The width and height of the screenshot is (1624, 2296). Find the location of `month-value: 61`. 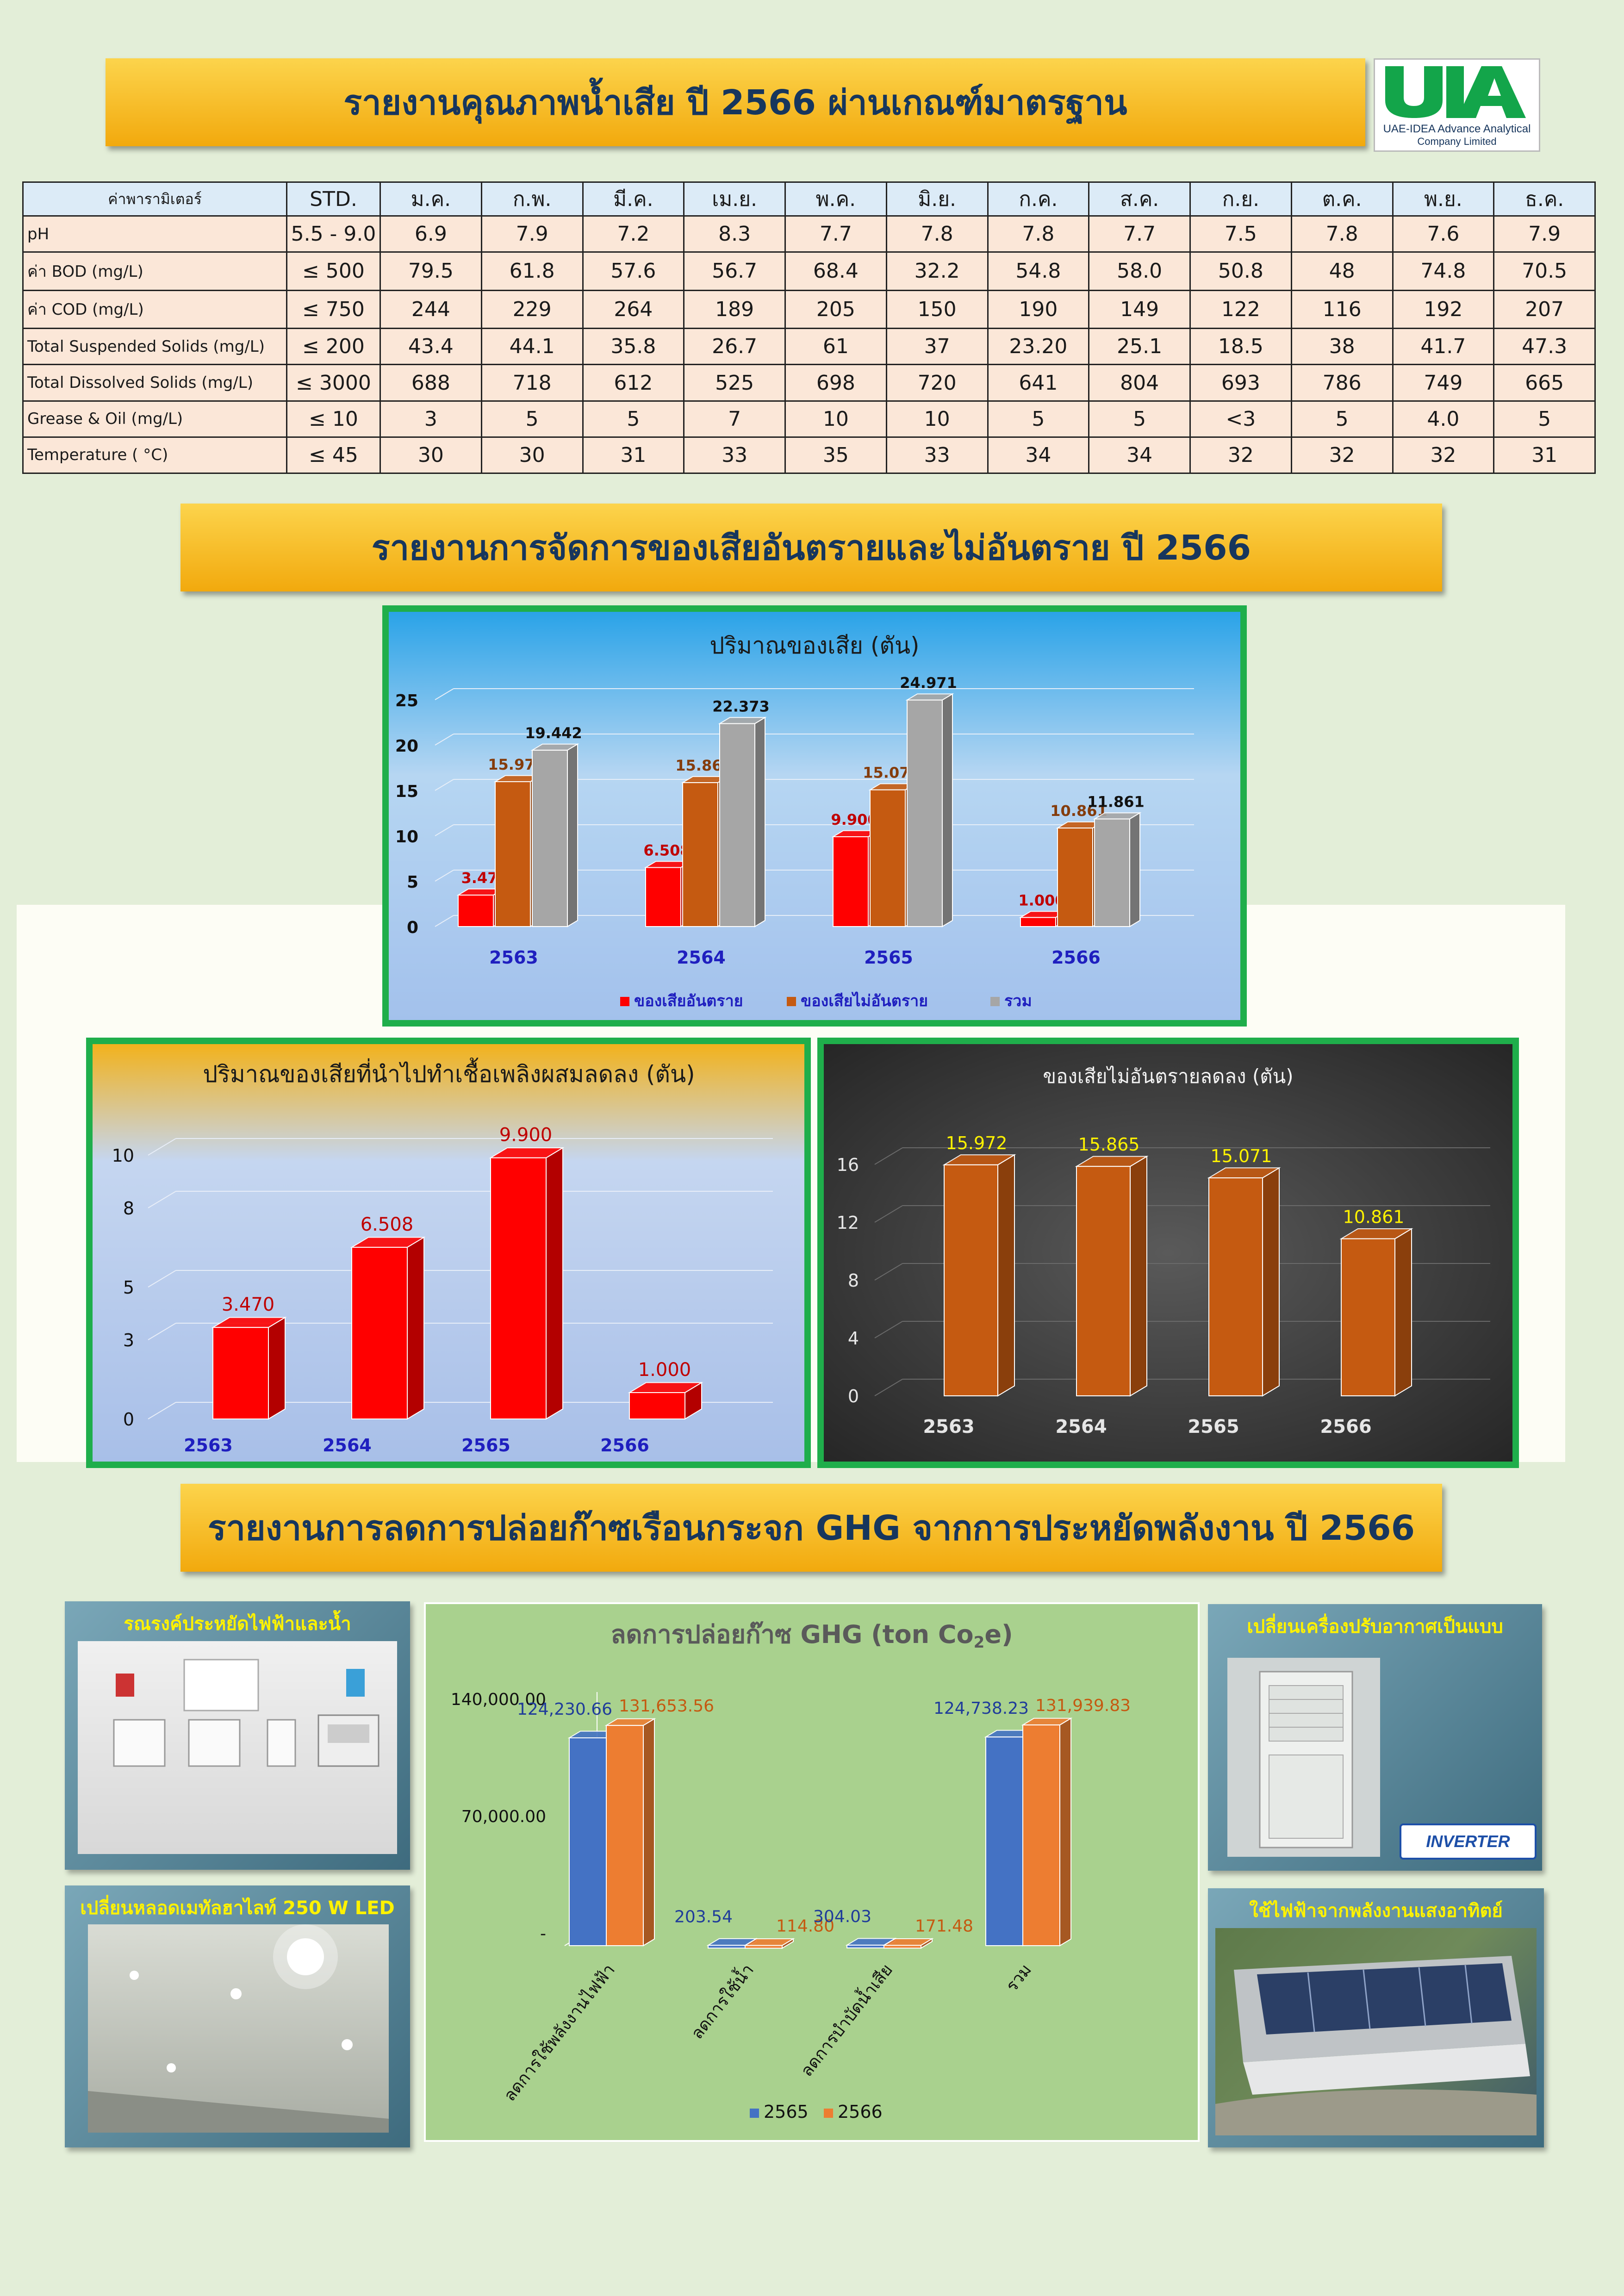

month-value: 61 is located at coordinates (835, 347).